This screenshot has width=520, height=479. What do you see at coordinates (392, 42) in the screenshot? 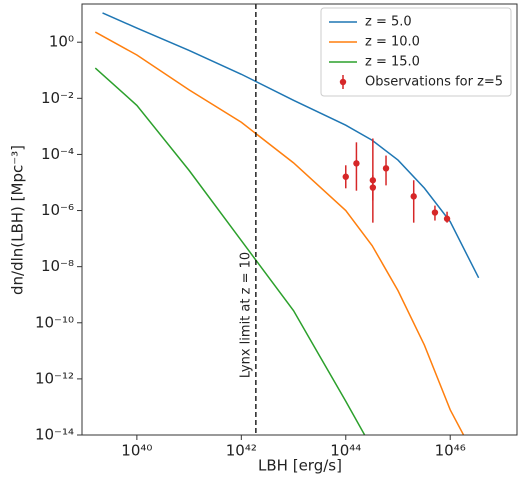
I see `legend-label: z = 10.0` at bounding box center [392, 42].